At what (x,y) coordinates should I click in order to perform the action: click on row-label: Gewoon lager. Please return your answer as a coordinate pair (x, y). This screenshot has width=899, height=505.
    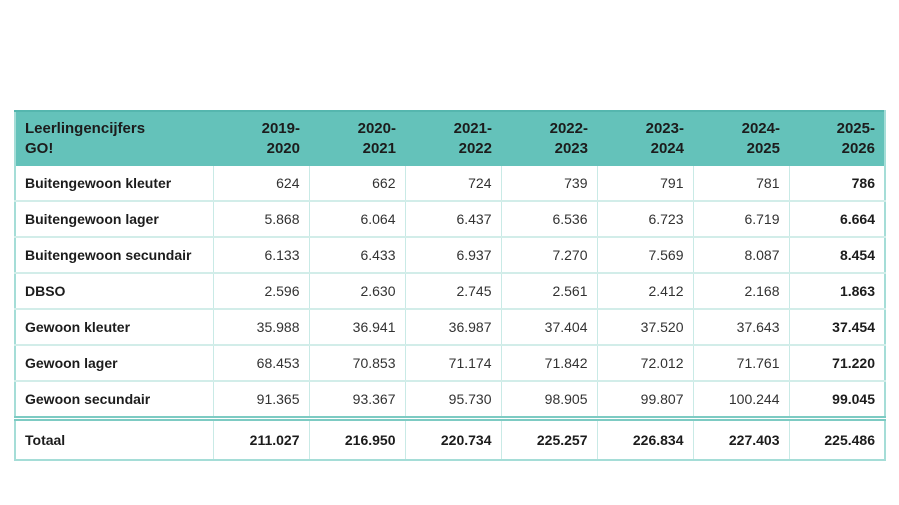
    Looking at the image, I should click on (114, 363).